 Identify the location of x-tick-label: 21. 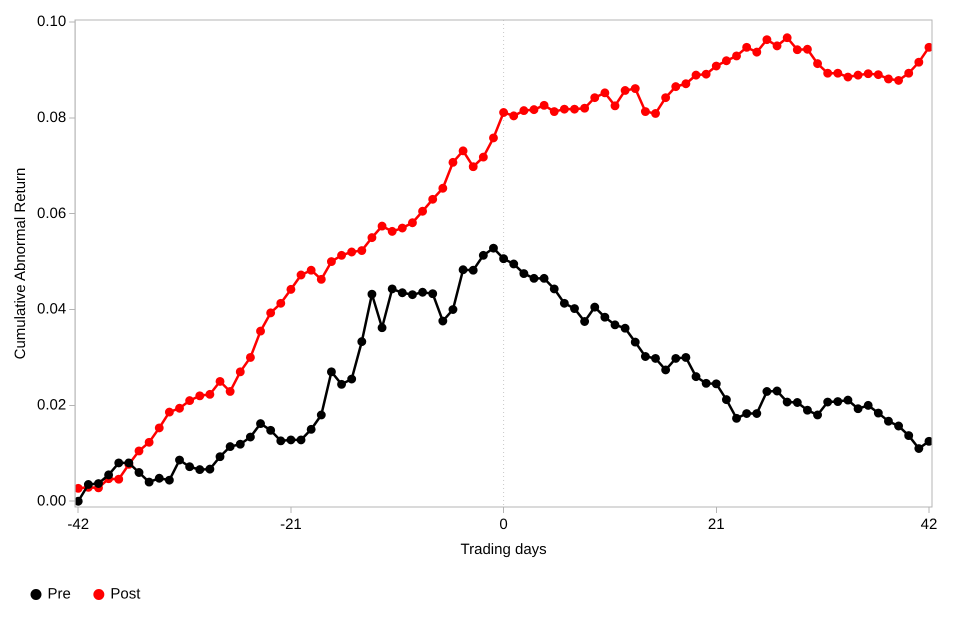
(716, 525).